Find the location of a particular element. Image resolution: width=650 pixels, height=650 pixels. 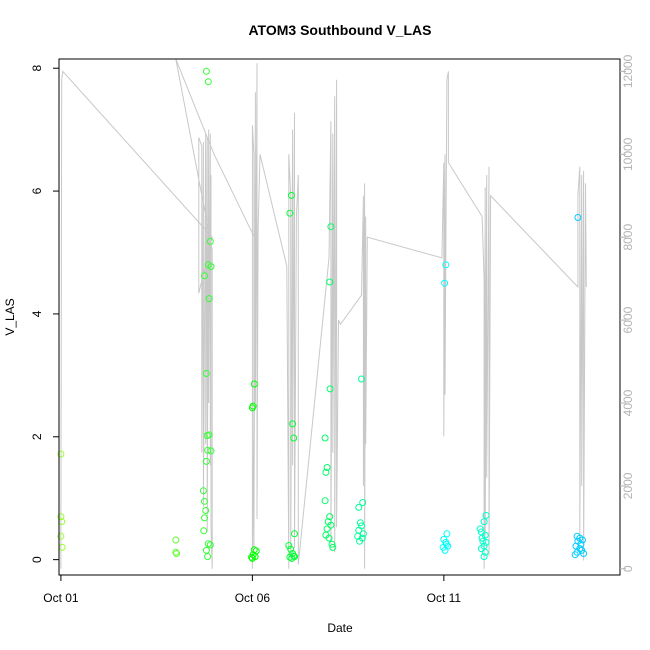

y2-tick-label: 10000 is located at coordinates (628, 154).